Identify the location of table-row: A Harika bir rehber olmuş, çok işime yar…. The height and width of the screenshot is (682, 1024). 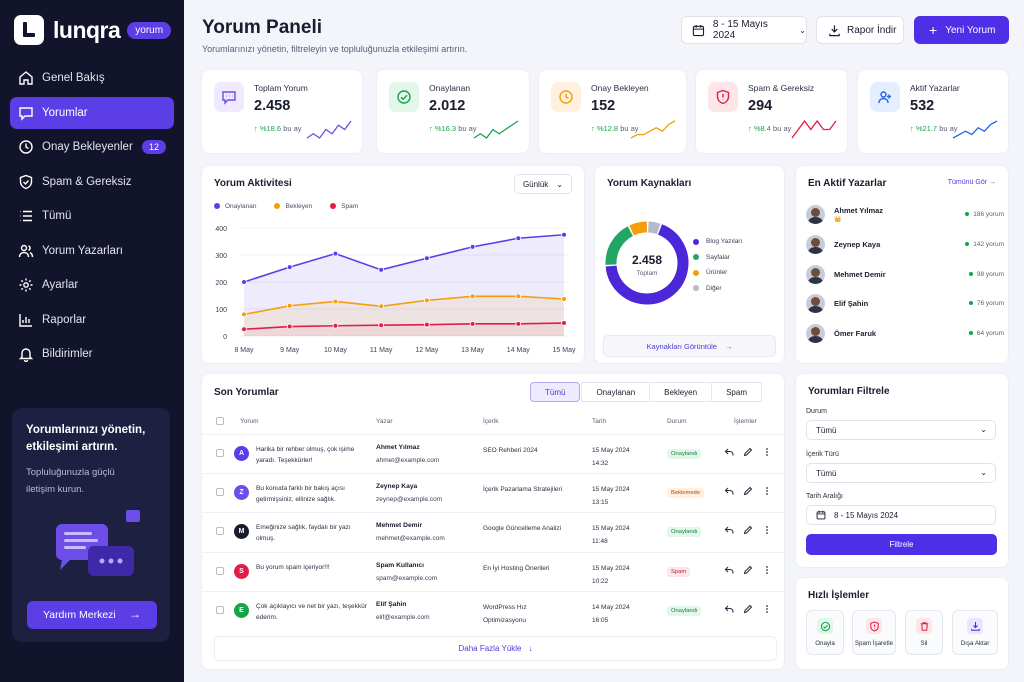
(493, 453).